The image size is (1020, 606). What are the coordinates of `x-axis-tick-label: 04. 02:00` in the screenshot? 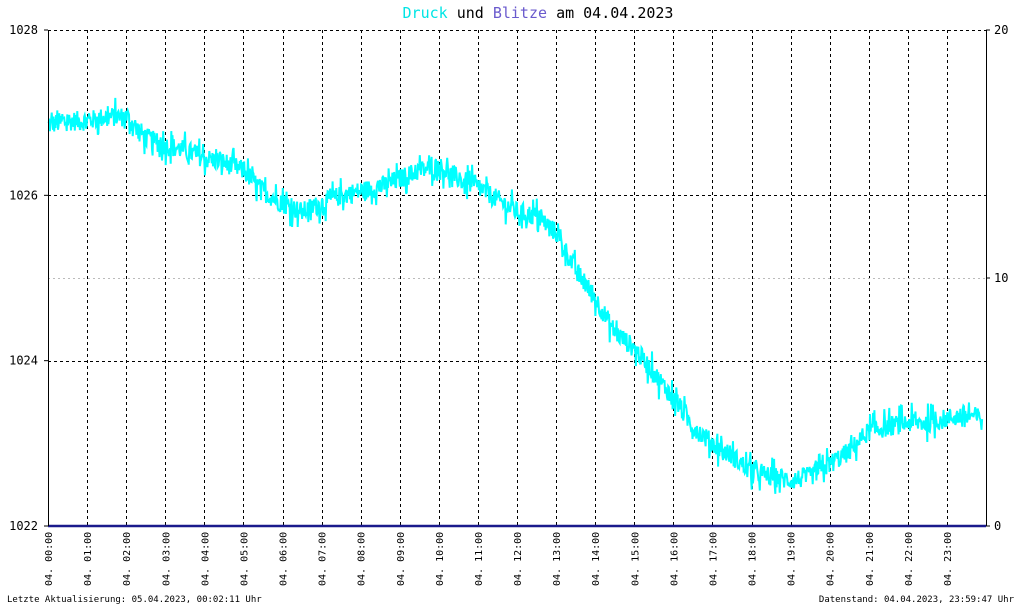 It's located at (127, 559).